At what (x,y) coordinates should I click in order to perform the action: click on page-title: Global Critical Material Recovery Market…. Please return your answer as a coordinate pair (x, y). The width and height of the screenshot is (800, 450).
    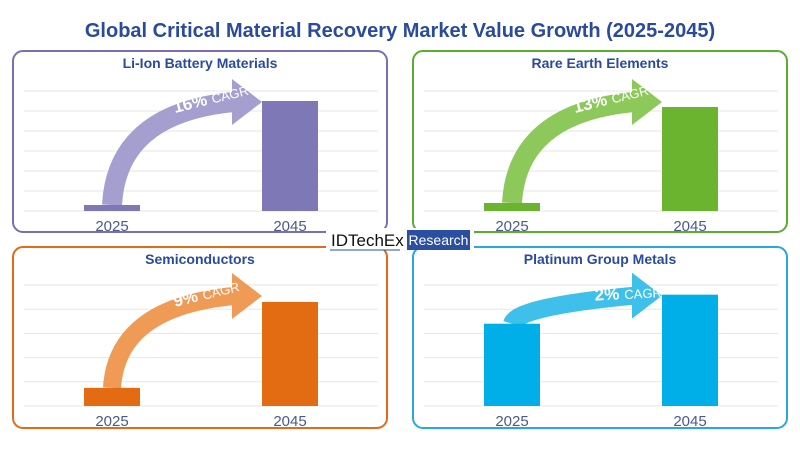
    Looking at the image, I should click on (400, 31).